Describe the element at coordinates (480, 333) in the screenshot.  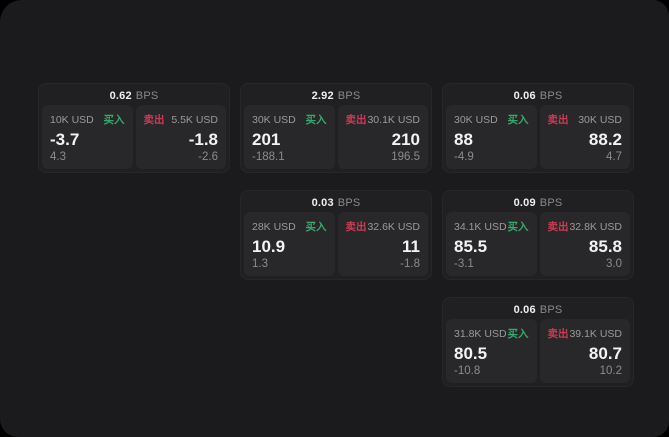
I see `buy-amount: 31.8K USD` at that location.